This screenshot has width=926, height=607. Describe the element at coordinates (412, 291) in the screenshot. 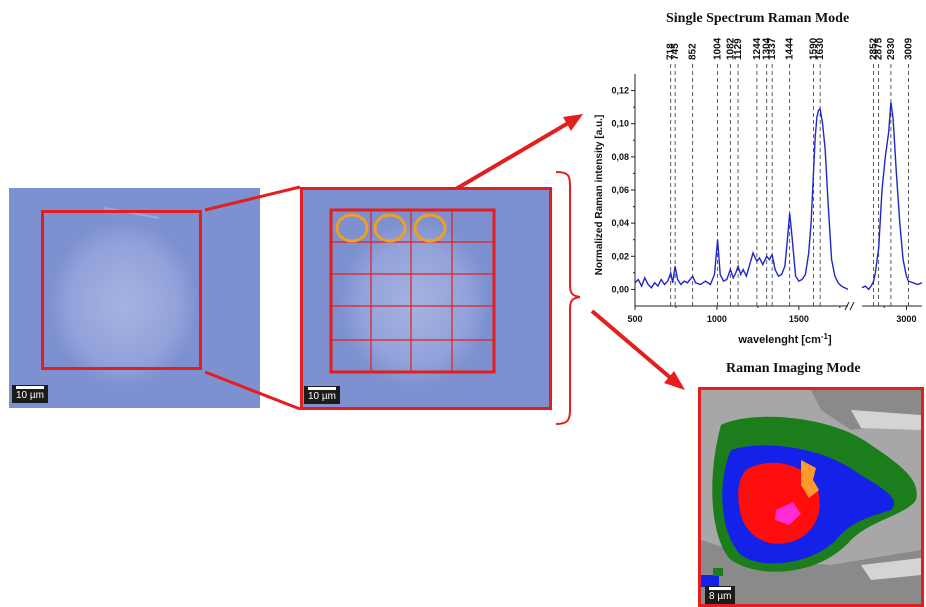

I see `measurement-grid` at that location.